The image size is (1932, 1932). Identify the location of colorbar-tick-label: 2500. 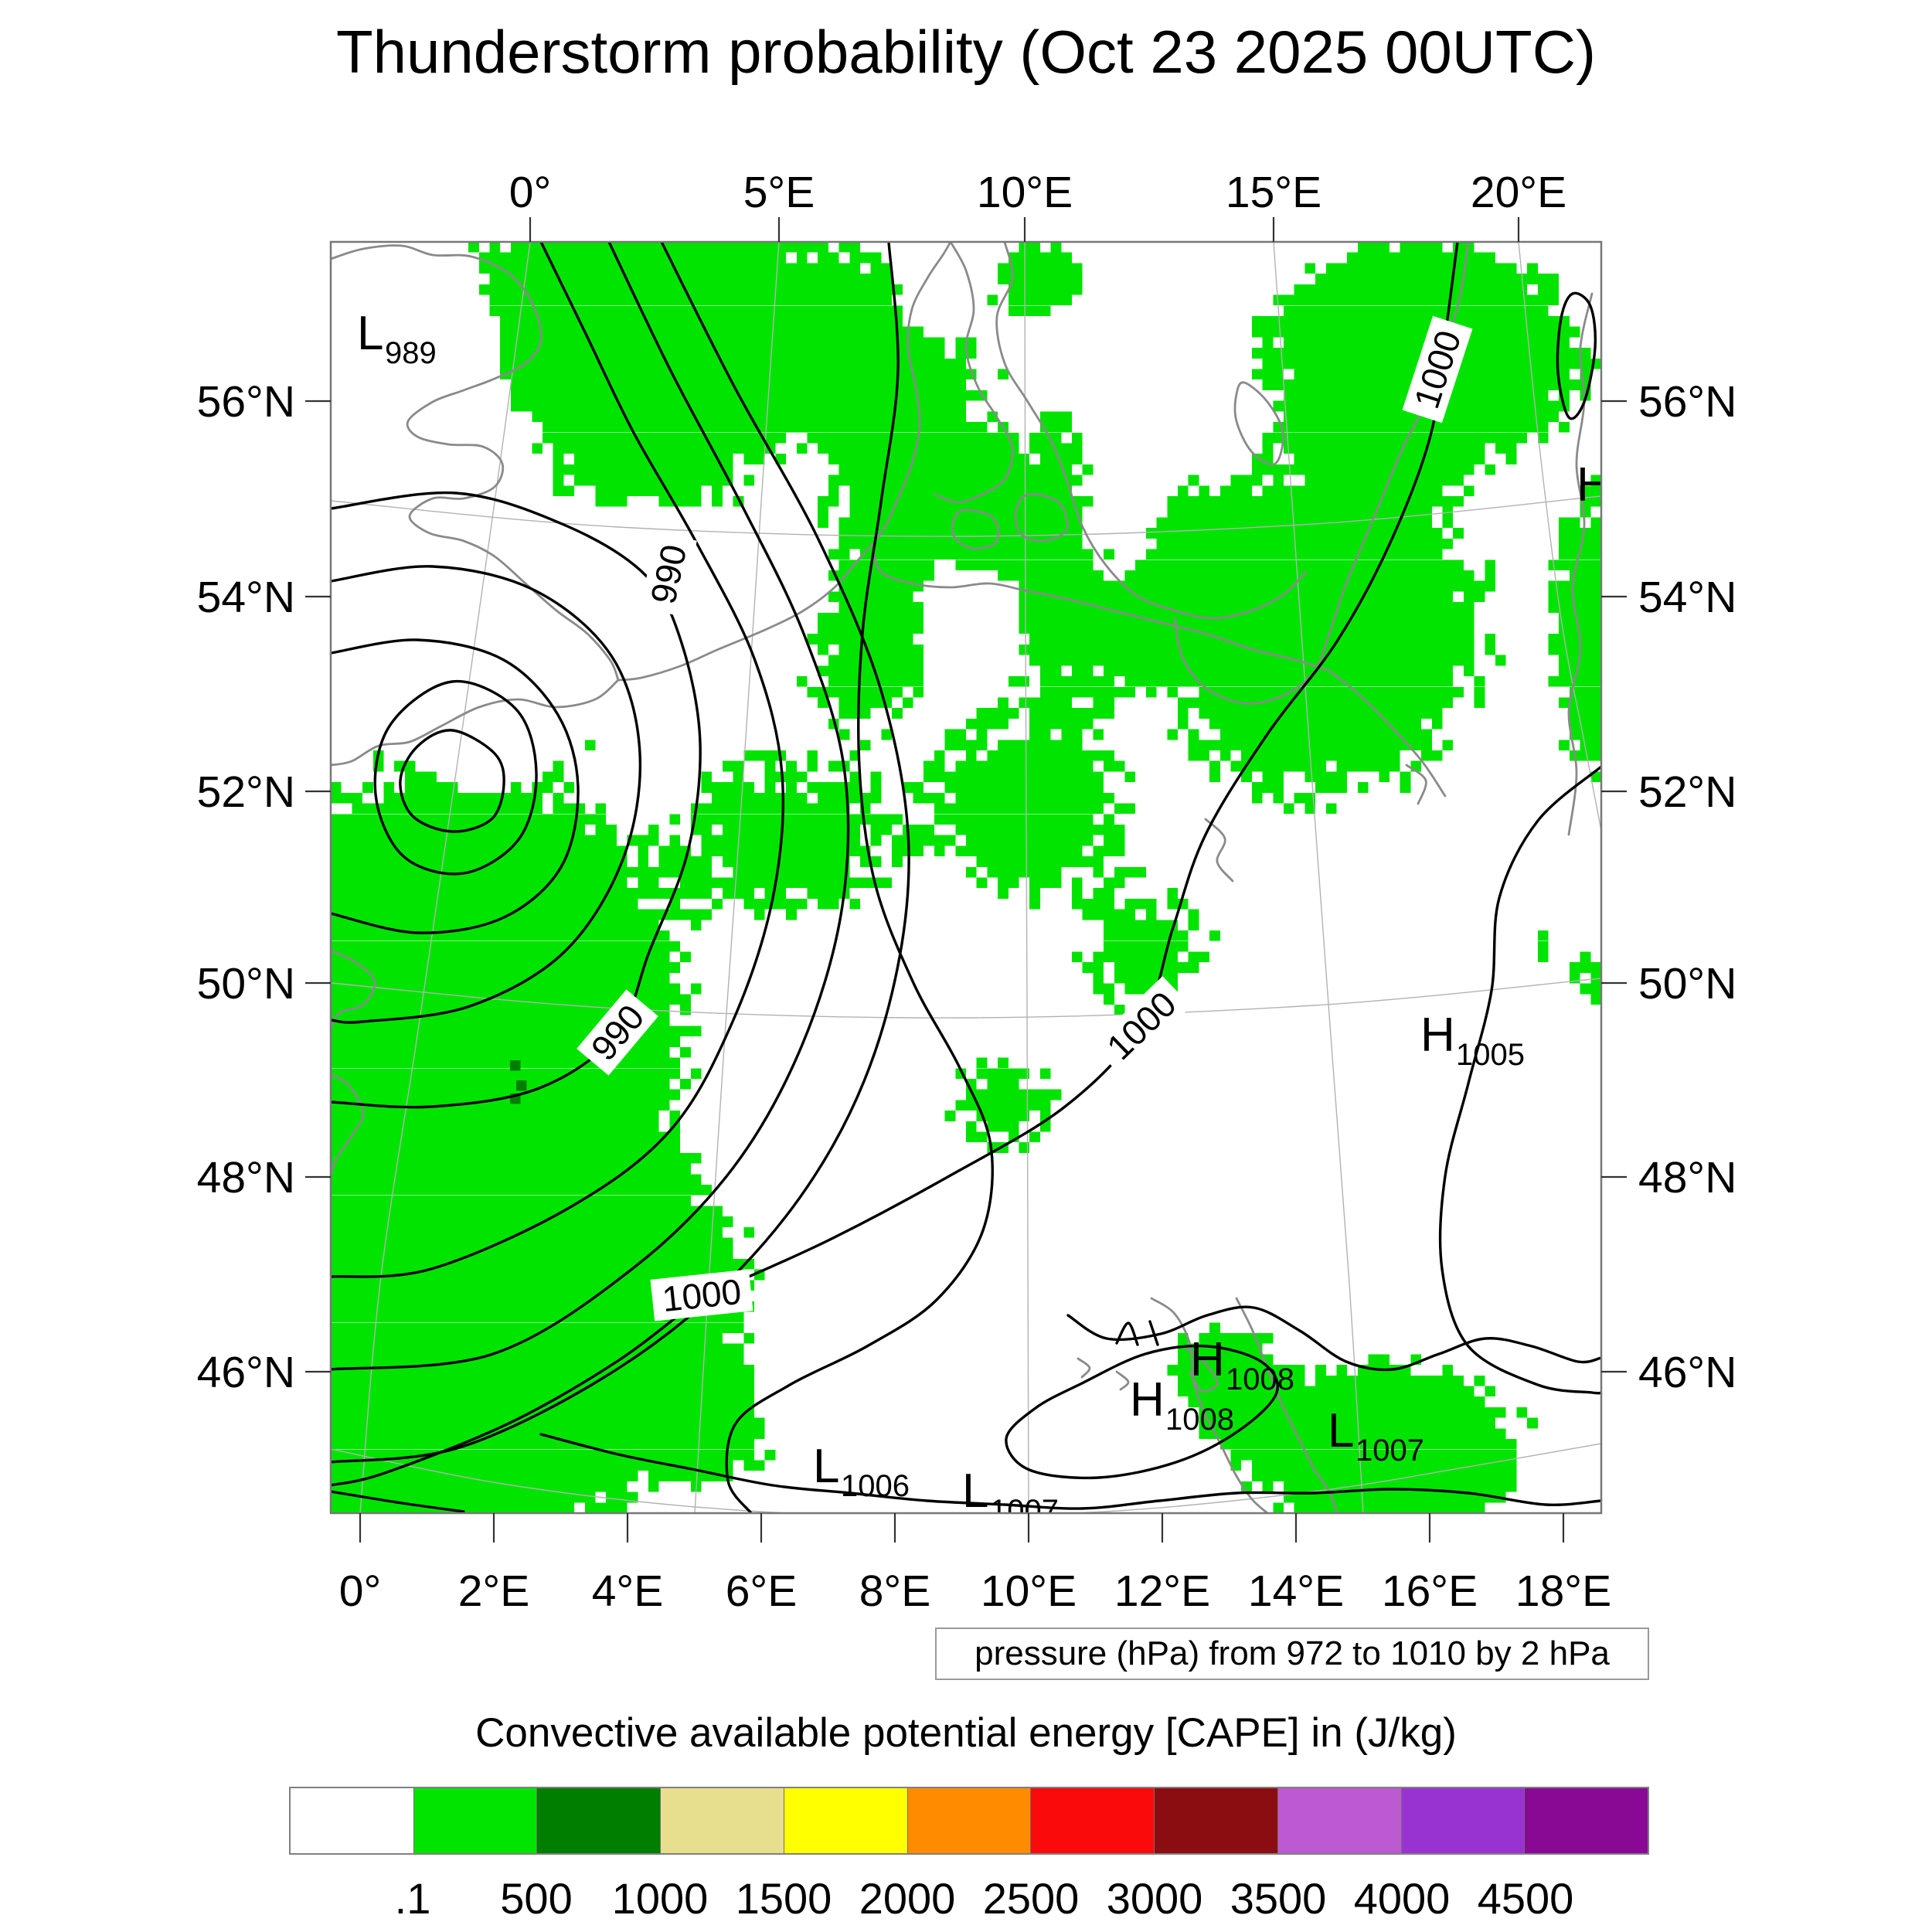
(1031, 1899).